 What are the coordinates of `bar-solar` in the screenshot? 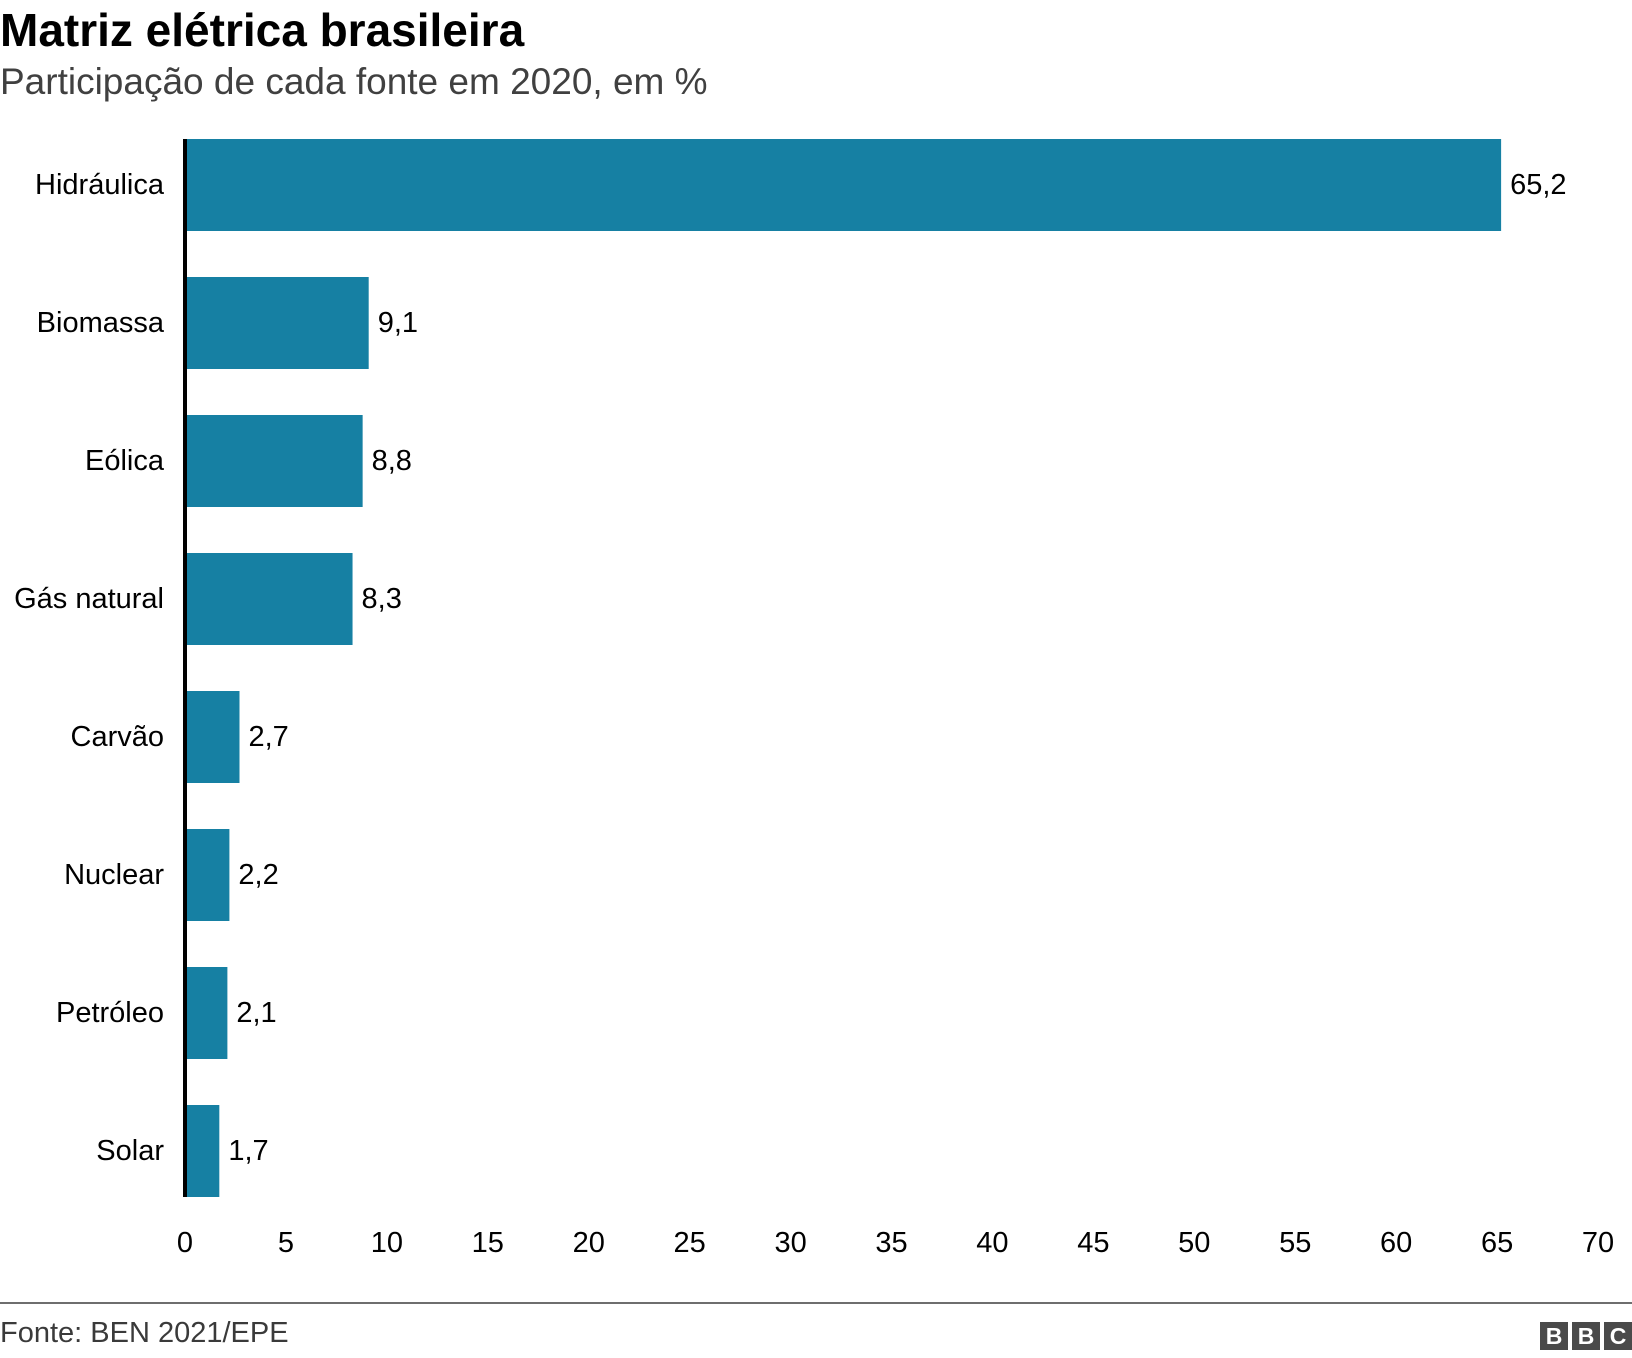 It's located at (202, 1151).